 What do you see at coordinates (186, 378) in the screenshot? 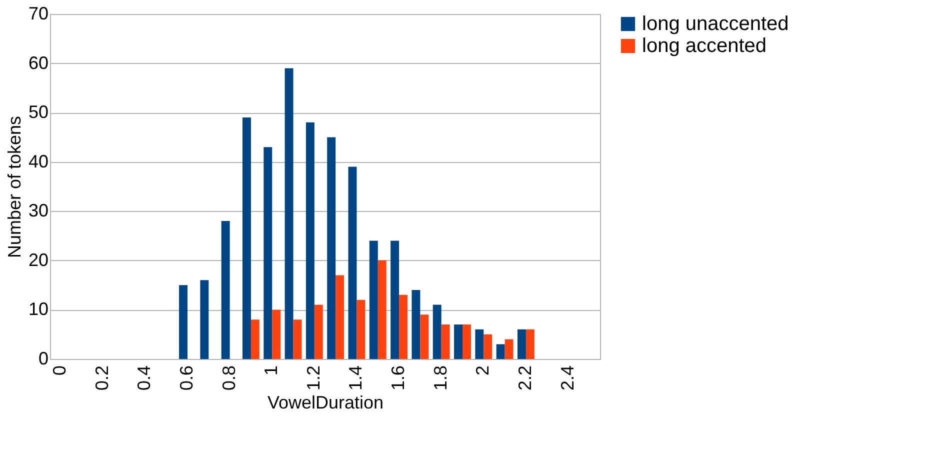
I see `x-tick-label: 0.6` at bounding box center [186, 378].